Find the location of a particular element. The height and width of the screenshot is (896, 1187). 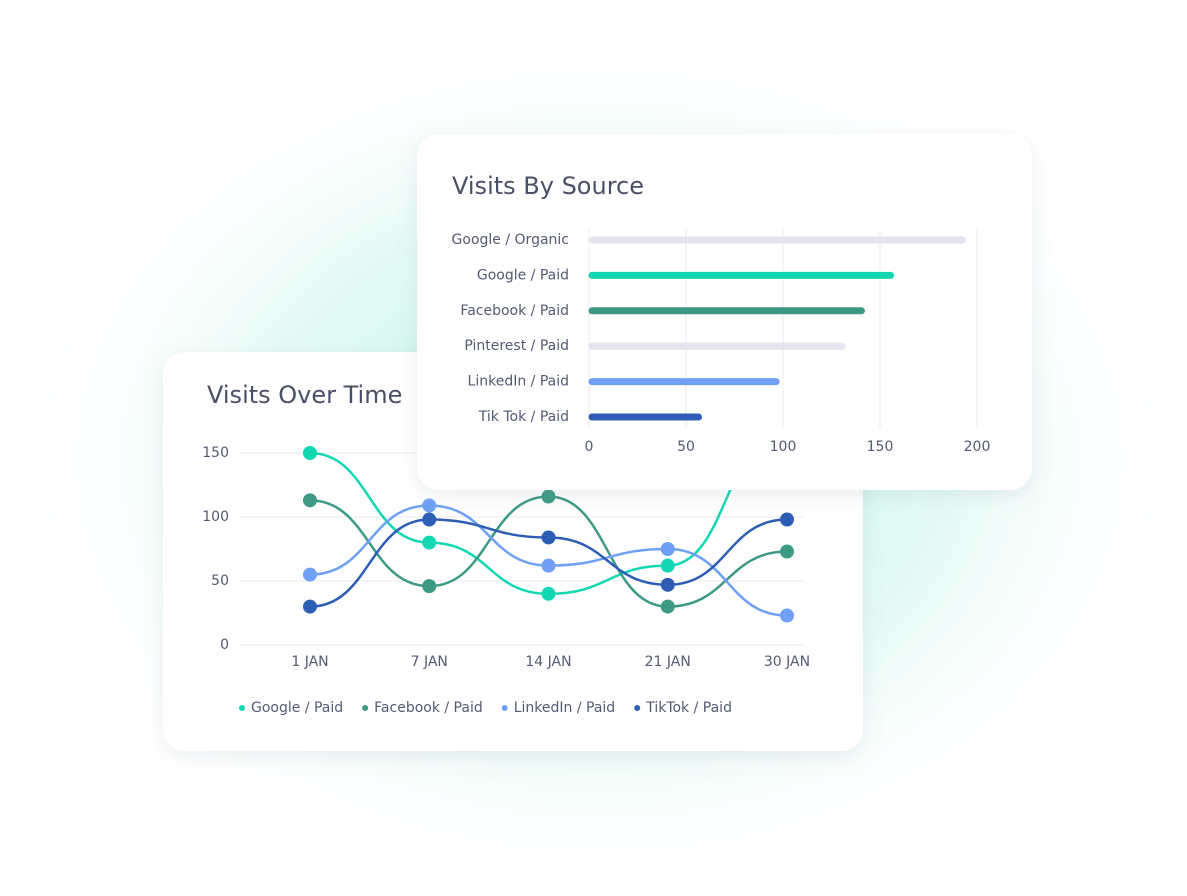

x-tick-label: 200 is located at coordinates (977, 447).